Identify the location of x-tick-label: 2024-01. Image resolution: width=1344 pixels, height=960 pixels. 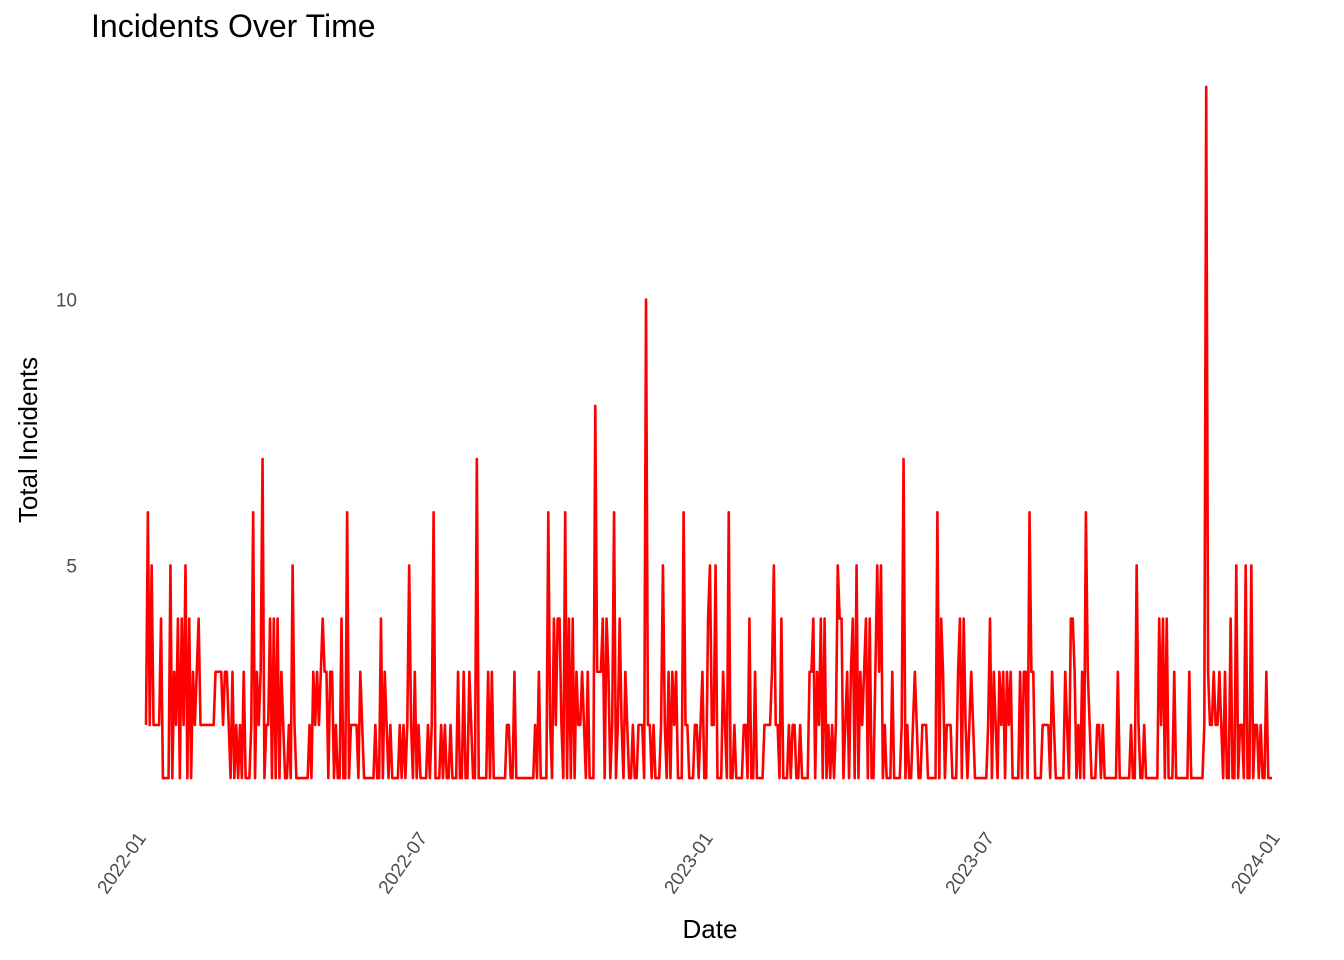
(1255, 863).